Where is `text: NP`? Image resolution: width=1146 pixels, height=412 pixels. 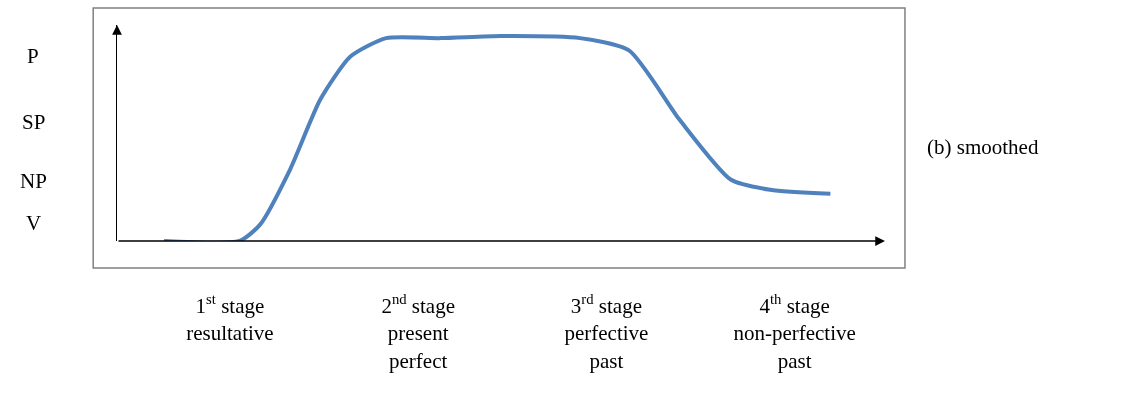 text: NP is located at coordinates (33, 181).